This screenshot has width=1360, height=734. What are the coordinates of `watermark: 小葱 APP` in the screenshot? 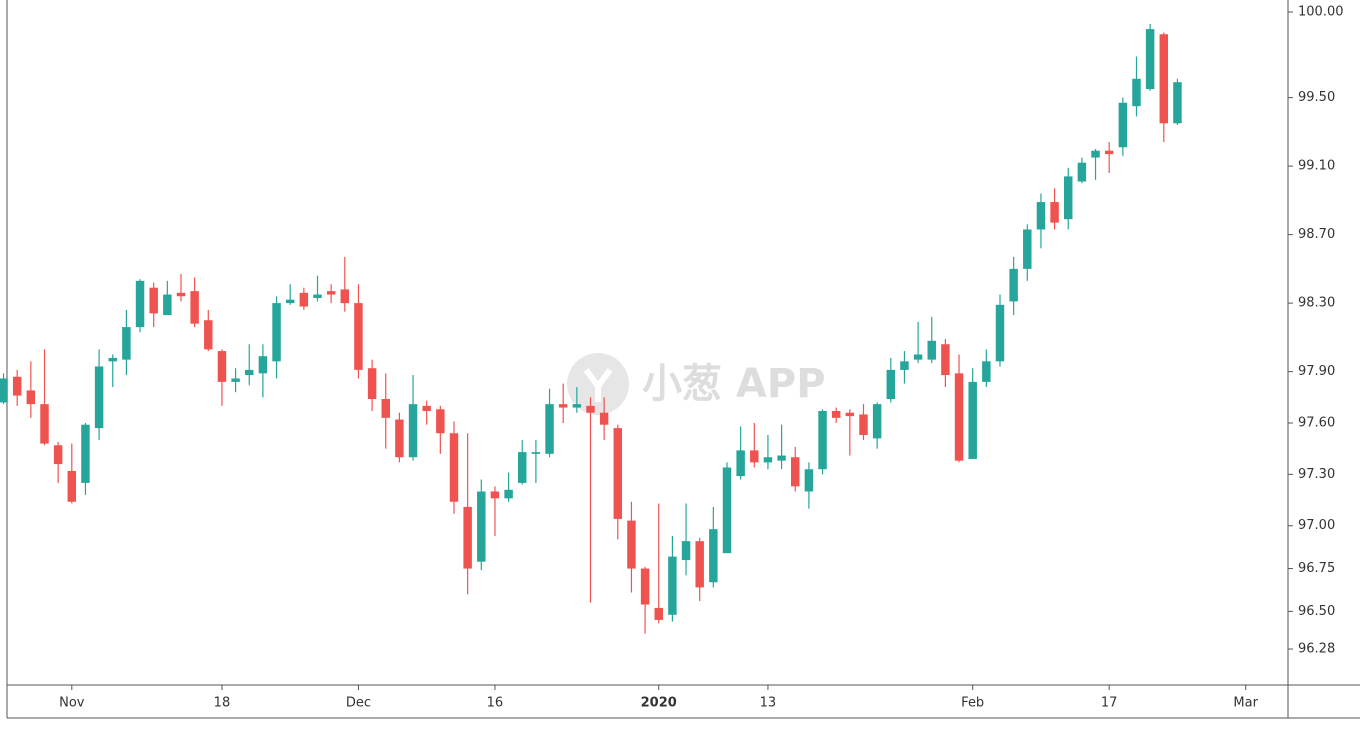 It's located at (696, 384).